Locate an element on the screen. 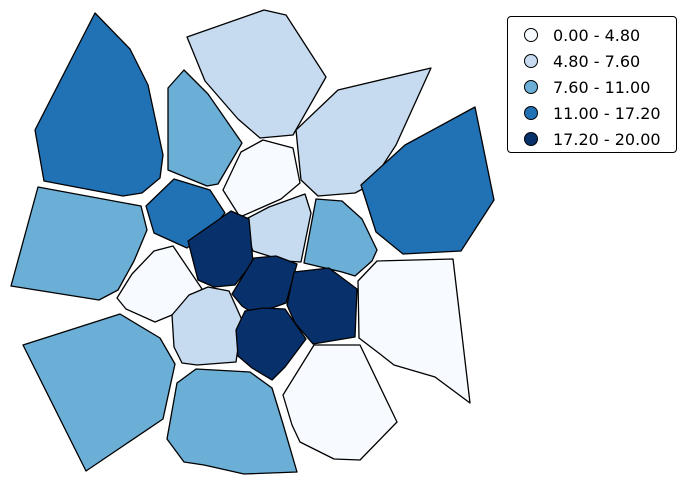  legend-label: 11.00 - 17.20 is located at coordinates (607, 113).